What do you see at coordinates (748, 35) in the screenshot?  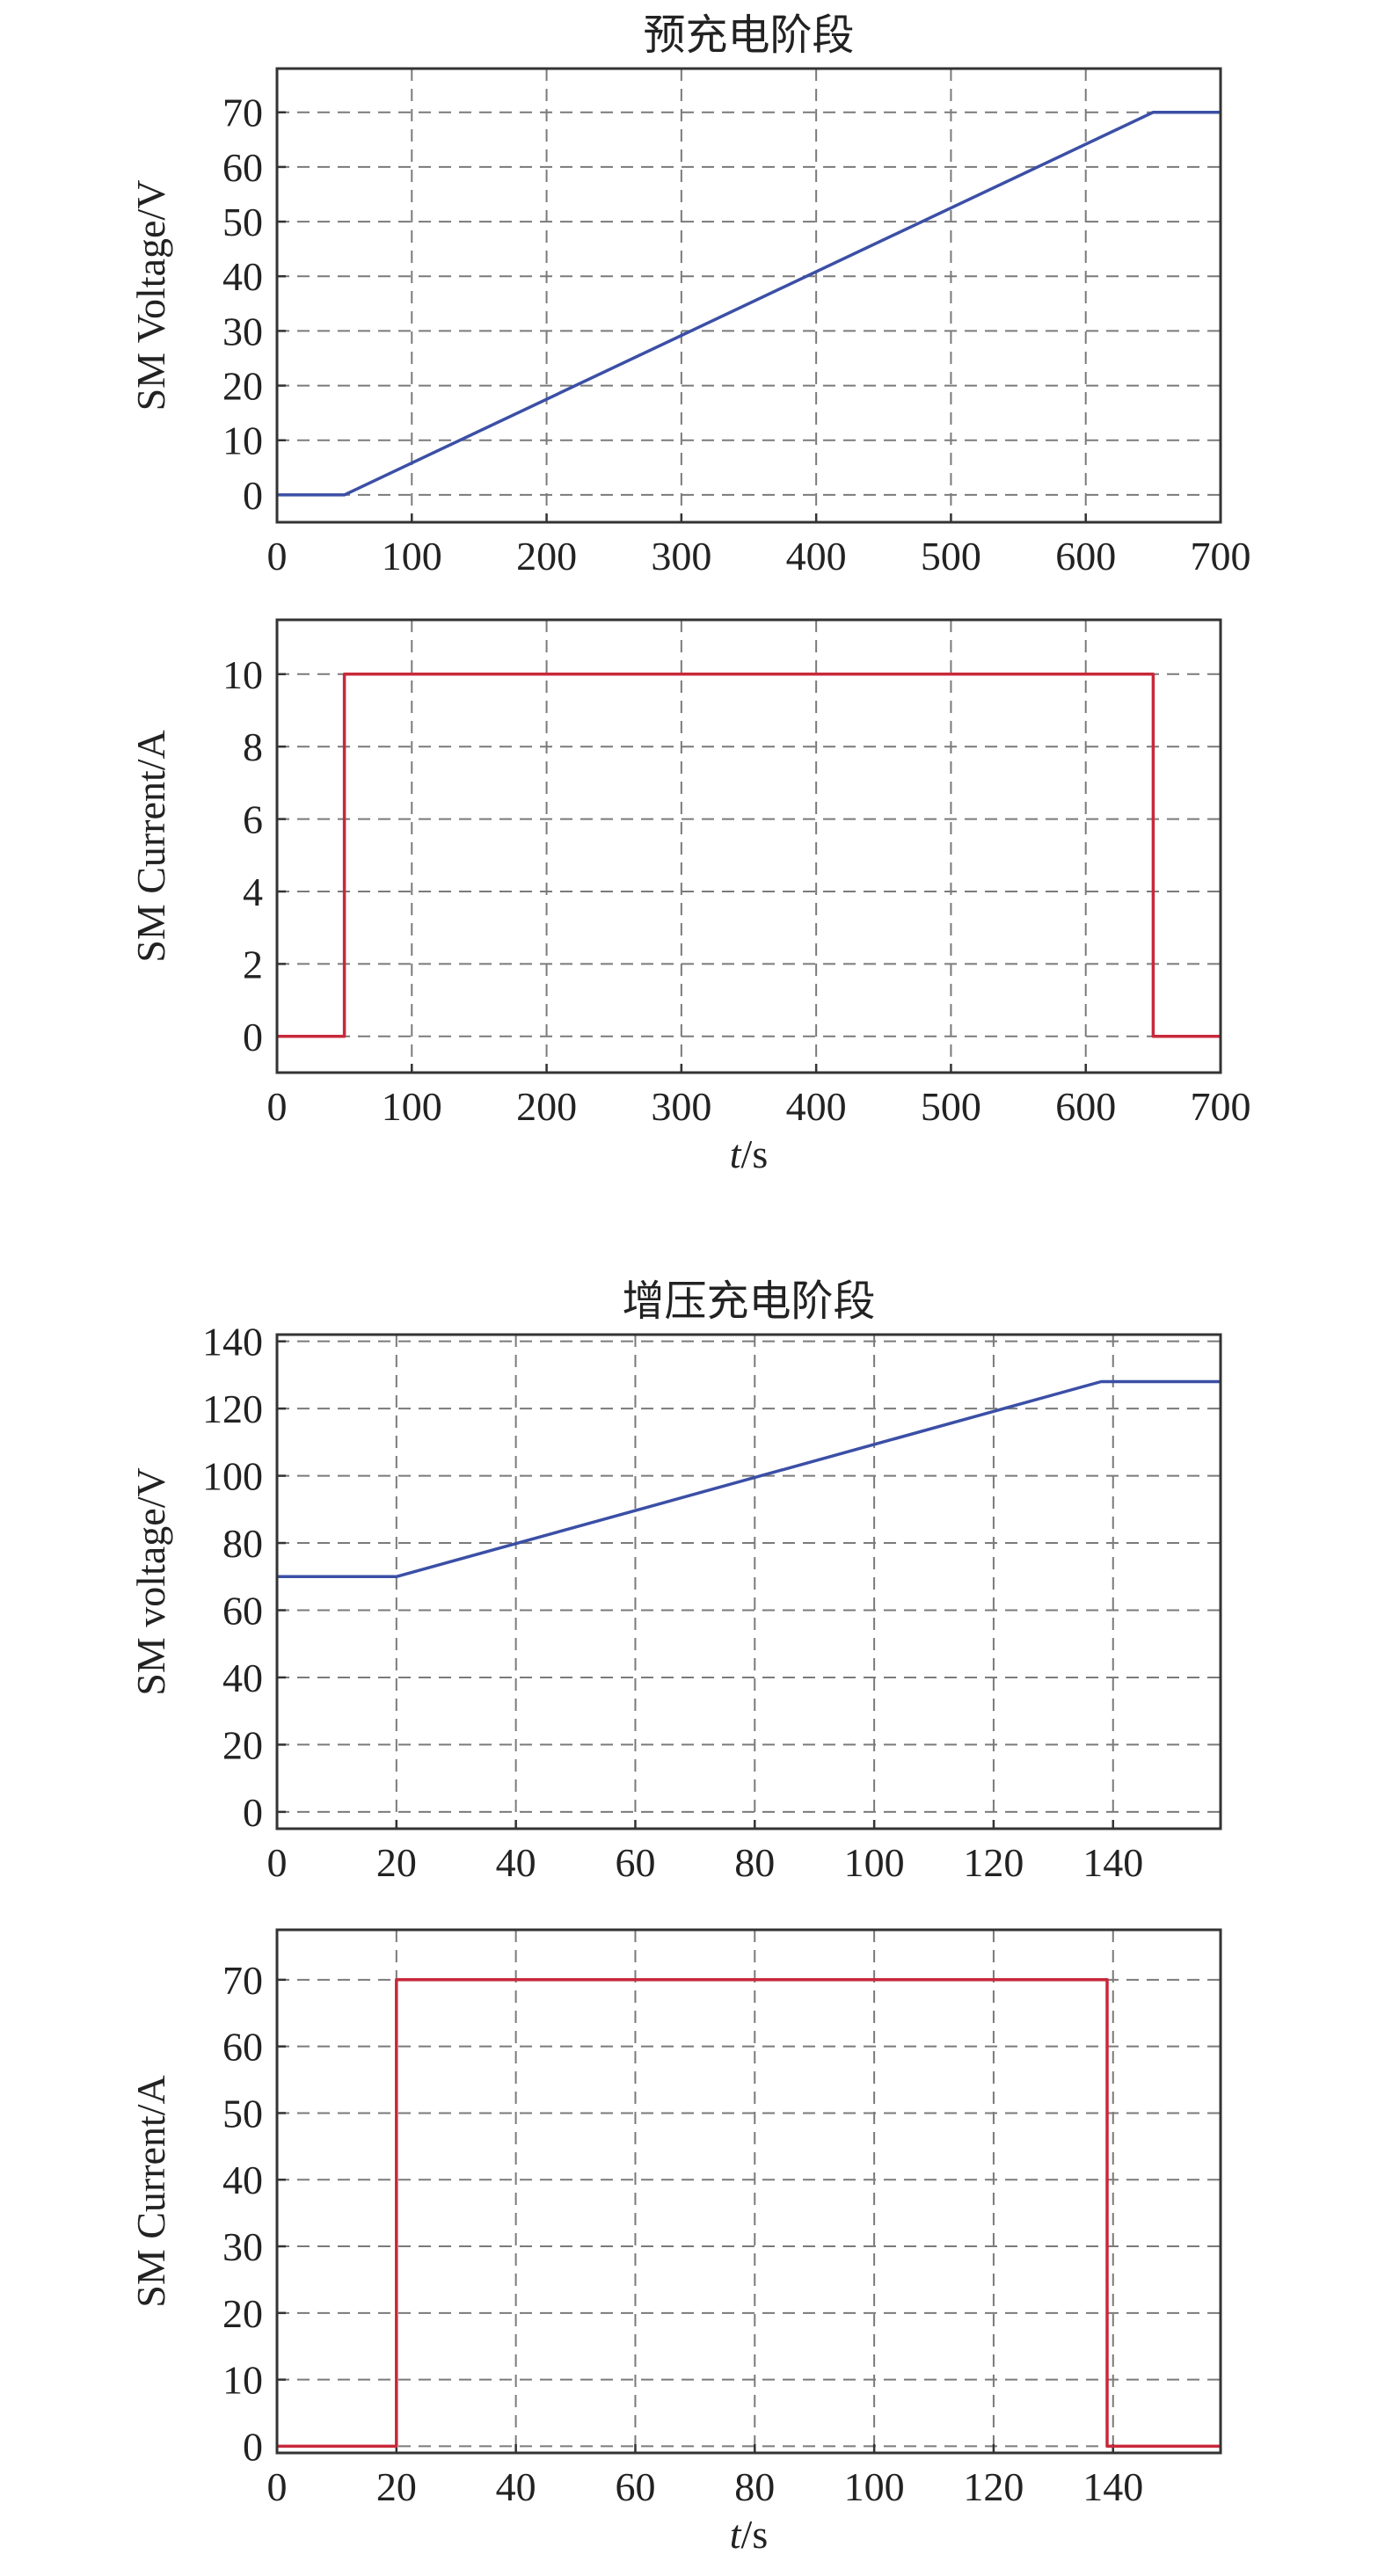 I see `chart-title: 预充电阶段` at bounding box center [748, 35].